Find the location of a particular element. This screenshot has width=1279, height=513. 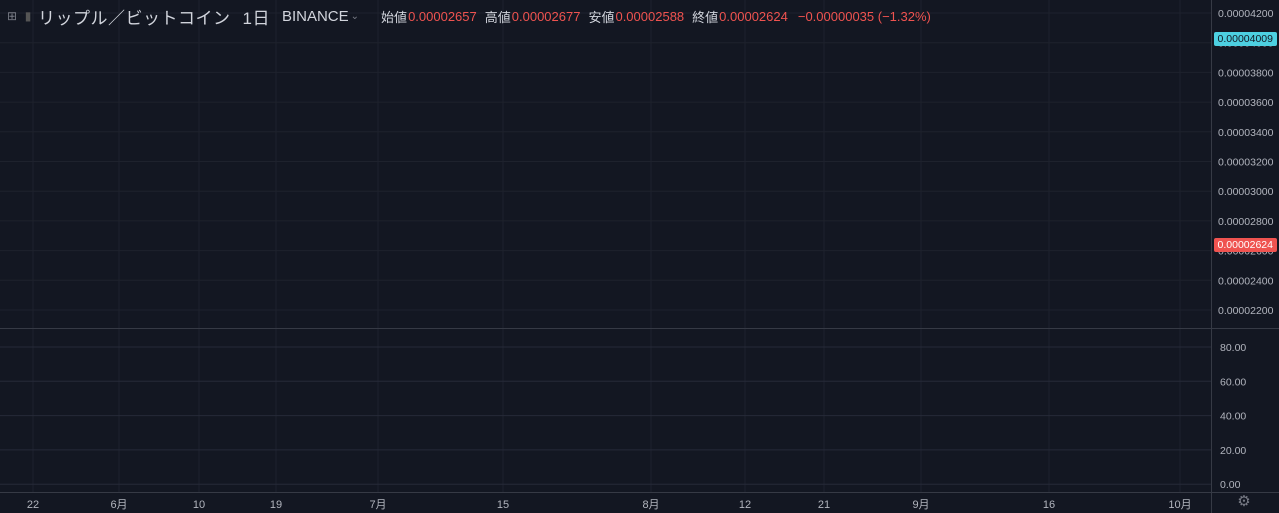

time-label: 10月 is located at coordinates (1179, 505).